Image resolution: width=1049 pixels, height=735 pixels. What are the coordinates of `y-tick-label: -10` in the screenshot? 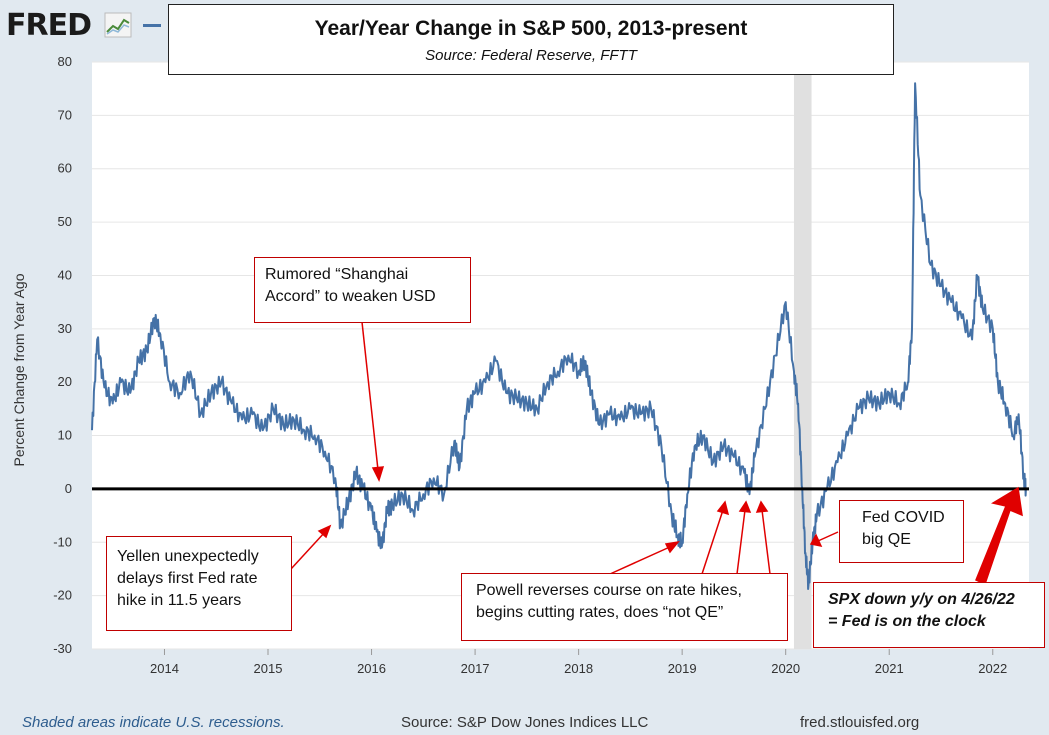 It's located at (62, 541).